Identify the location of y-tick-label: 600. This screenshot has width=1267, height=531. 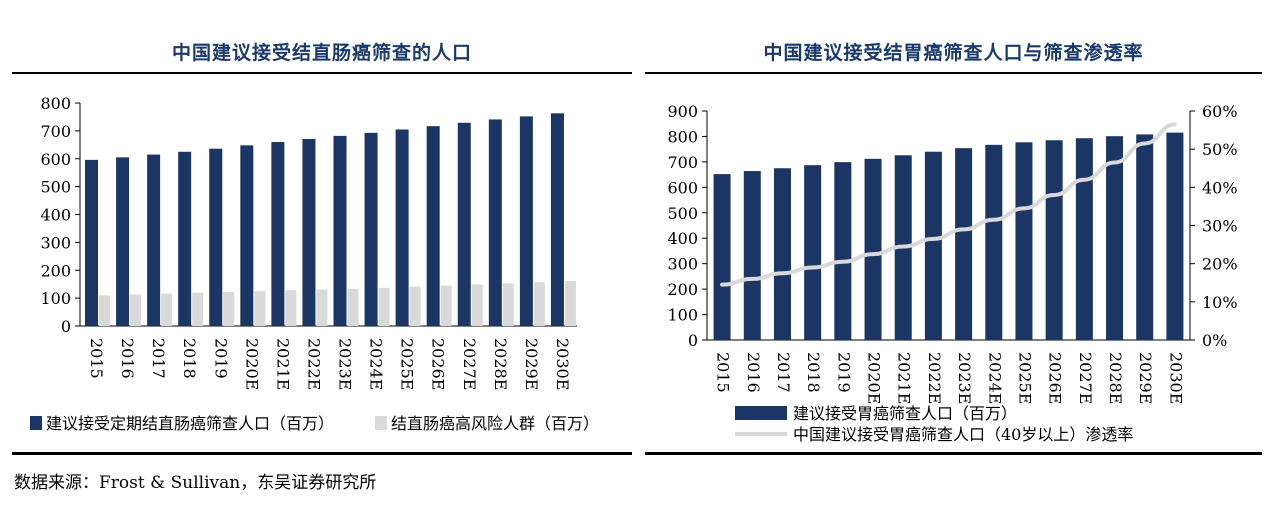
(682, 187).